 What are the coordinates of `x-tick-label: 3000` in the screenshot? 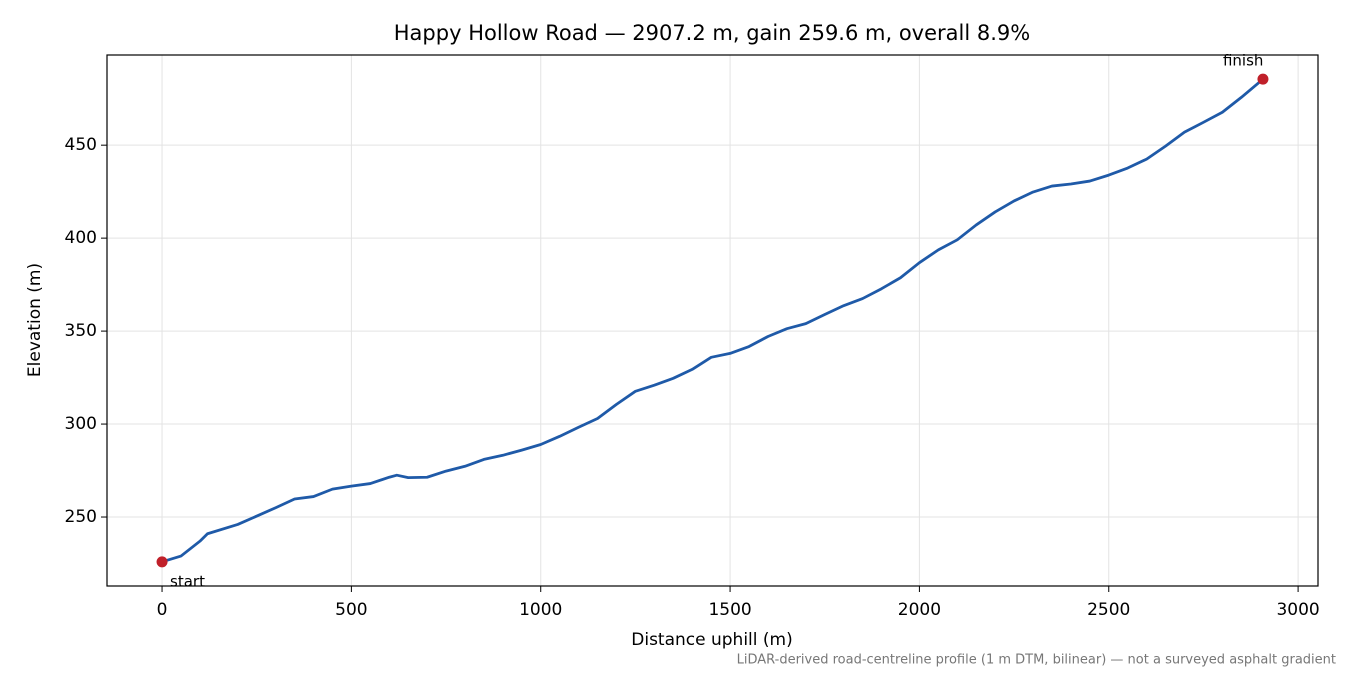 It's located at (1297, 610).